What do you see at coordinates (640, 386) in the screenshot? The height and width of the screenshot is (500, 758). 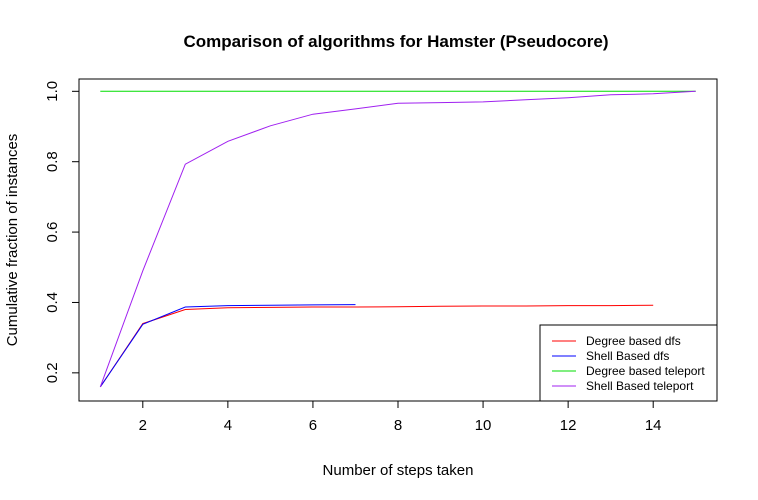 I see `legend-label: Shell Based teleport` at bounding box center [640, 386].